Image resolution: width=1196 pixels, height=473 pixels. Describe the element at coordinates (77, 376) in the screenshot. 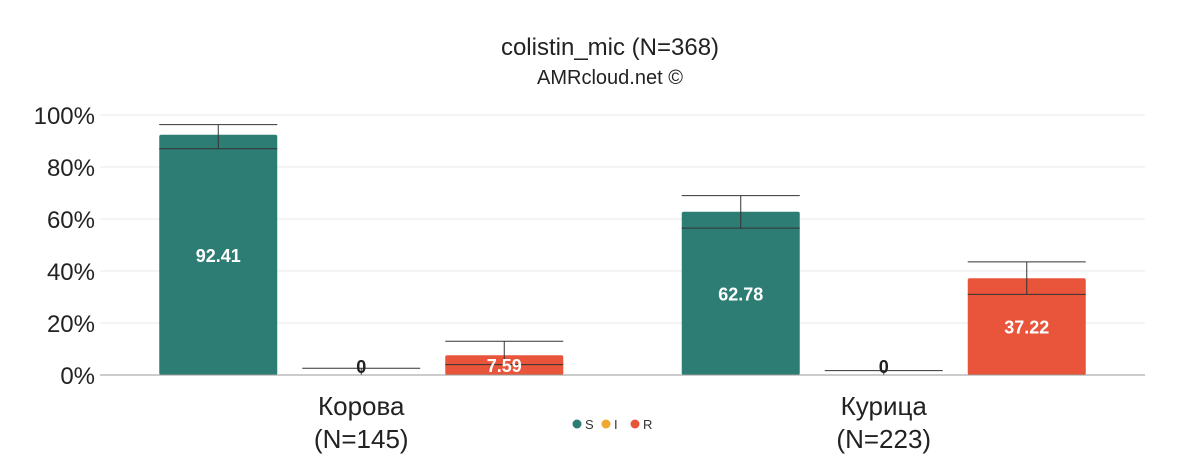

I see `y-tick-label: 0%` at that location.